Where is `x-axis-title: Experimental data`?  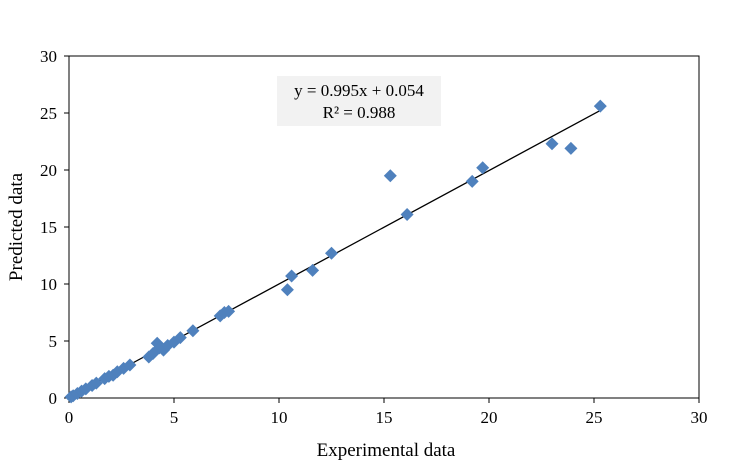 x-axis-title: Experimental data is located at coordinates (386, 450).